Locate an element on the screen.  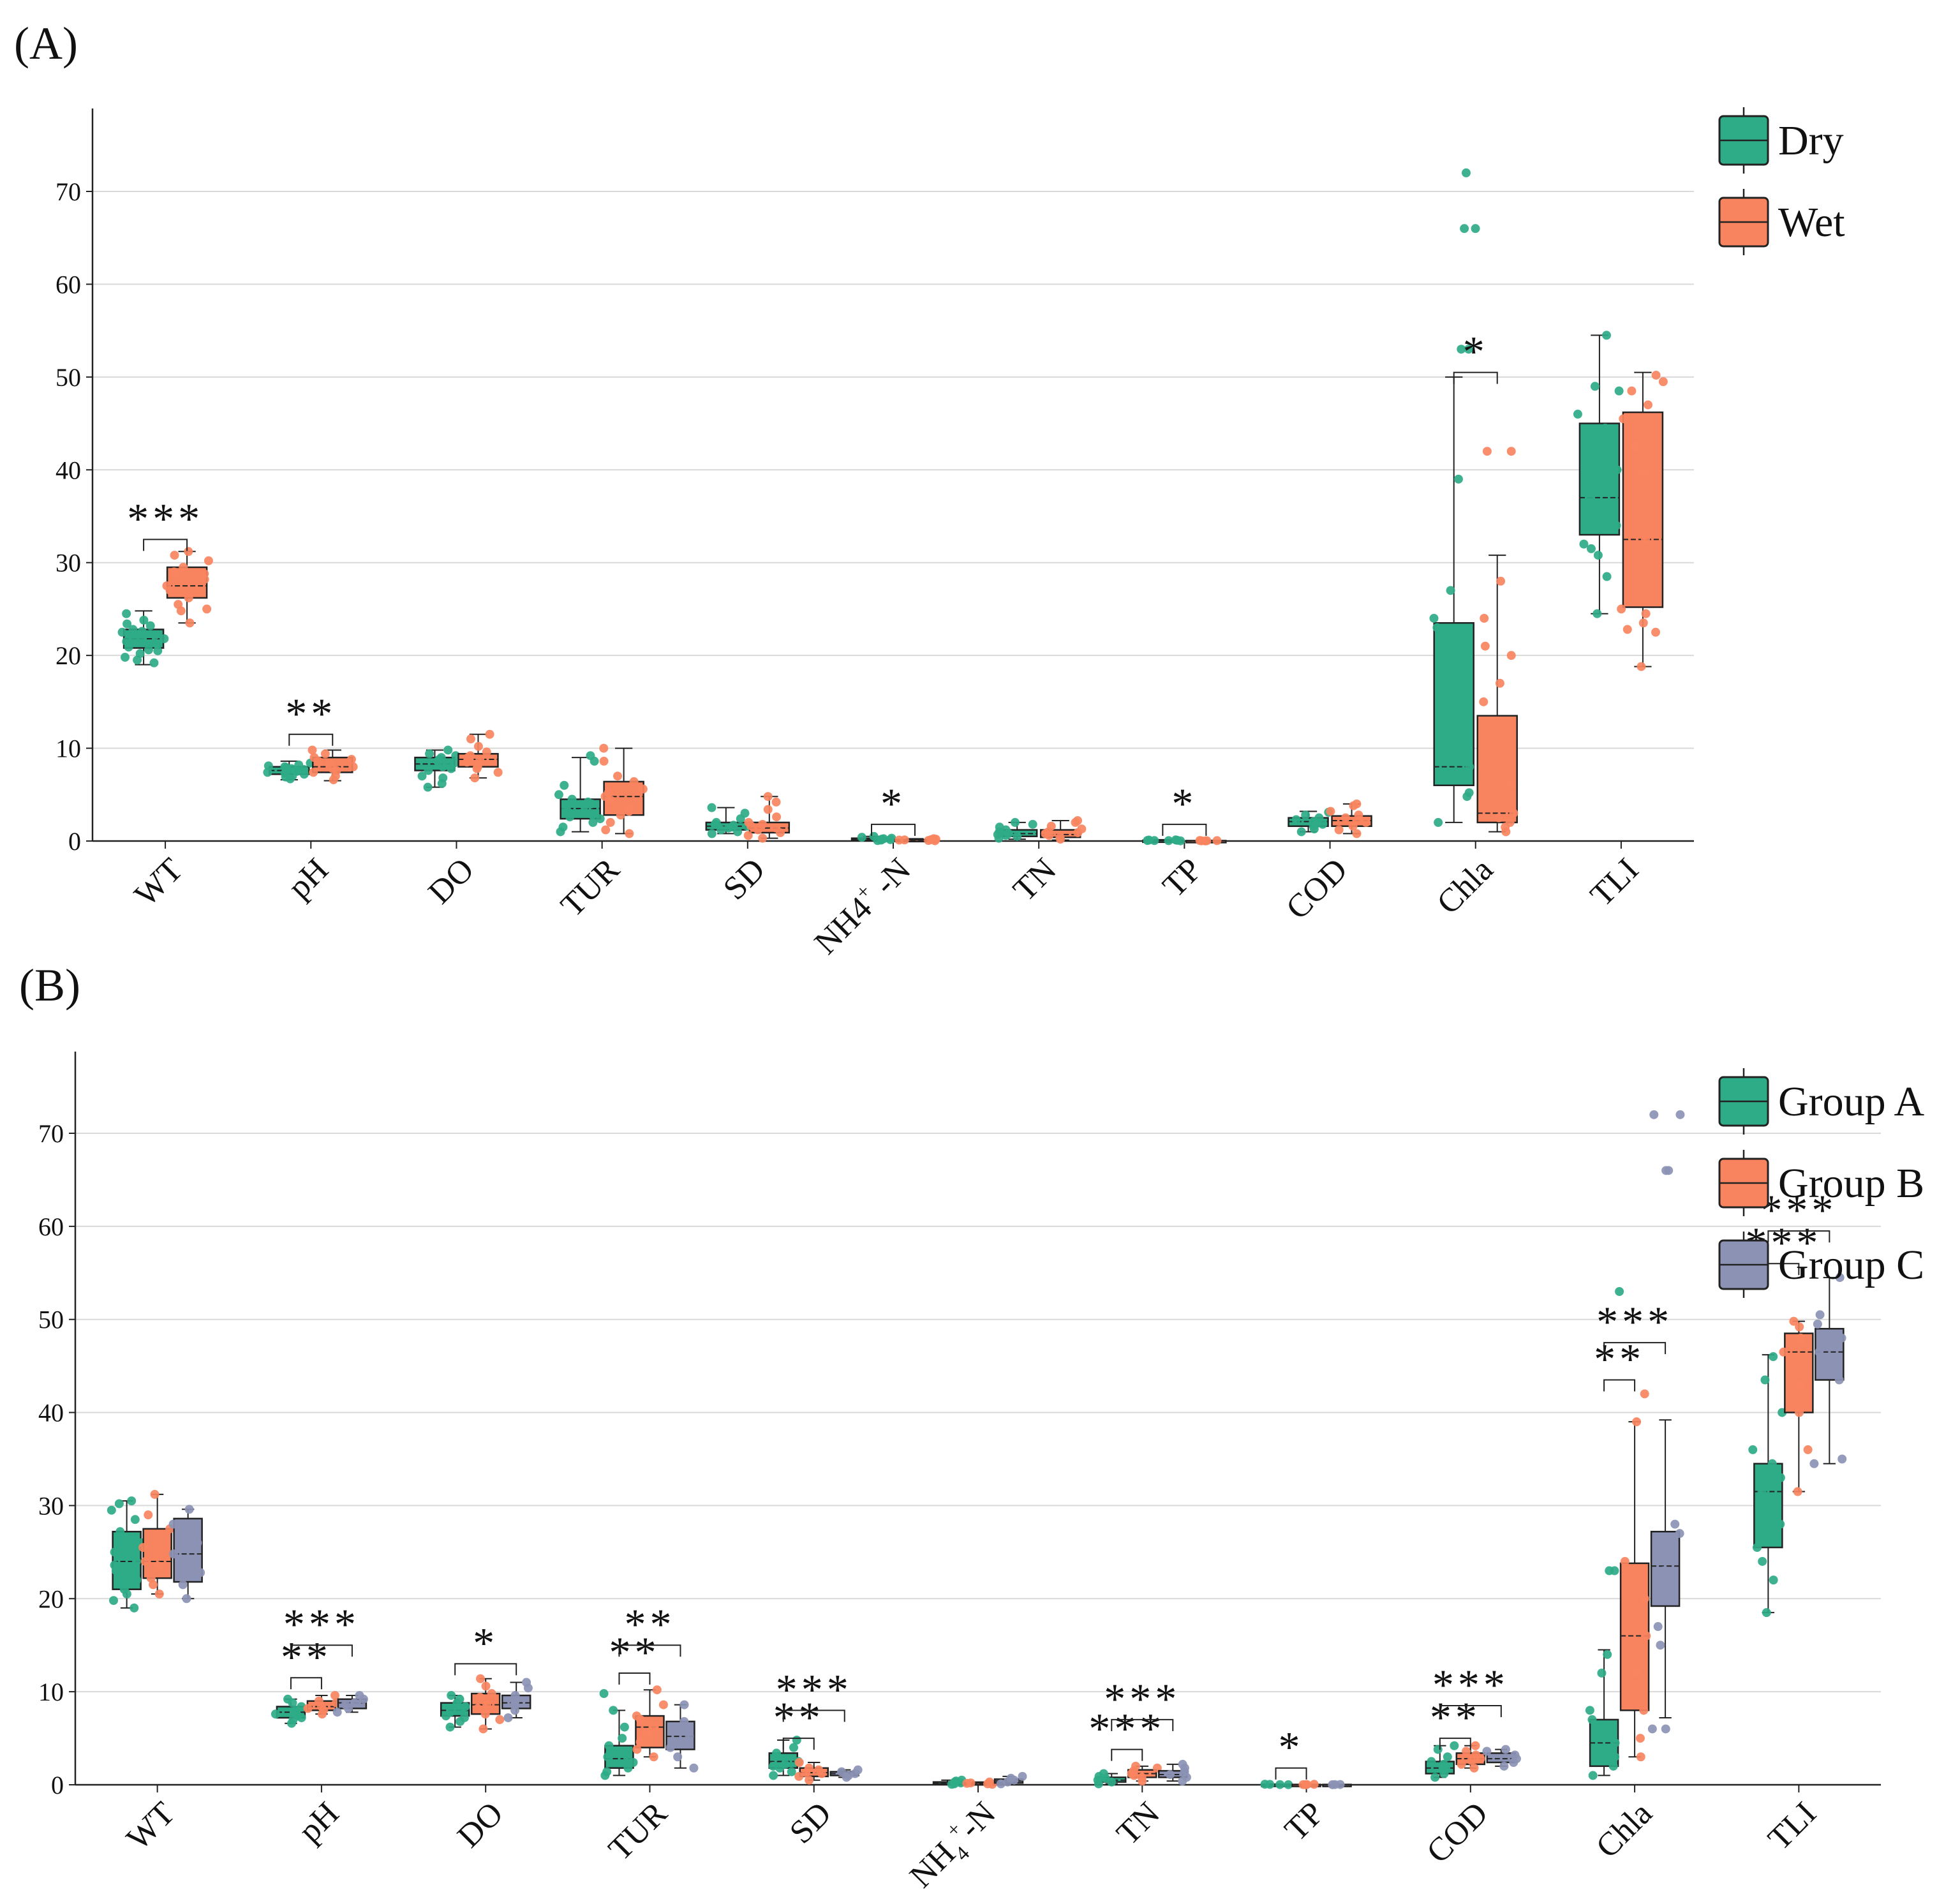
box-b-group-c-cod is located at coordinates (1502, 1758).